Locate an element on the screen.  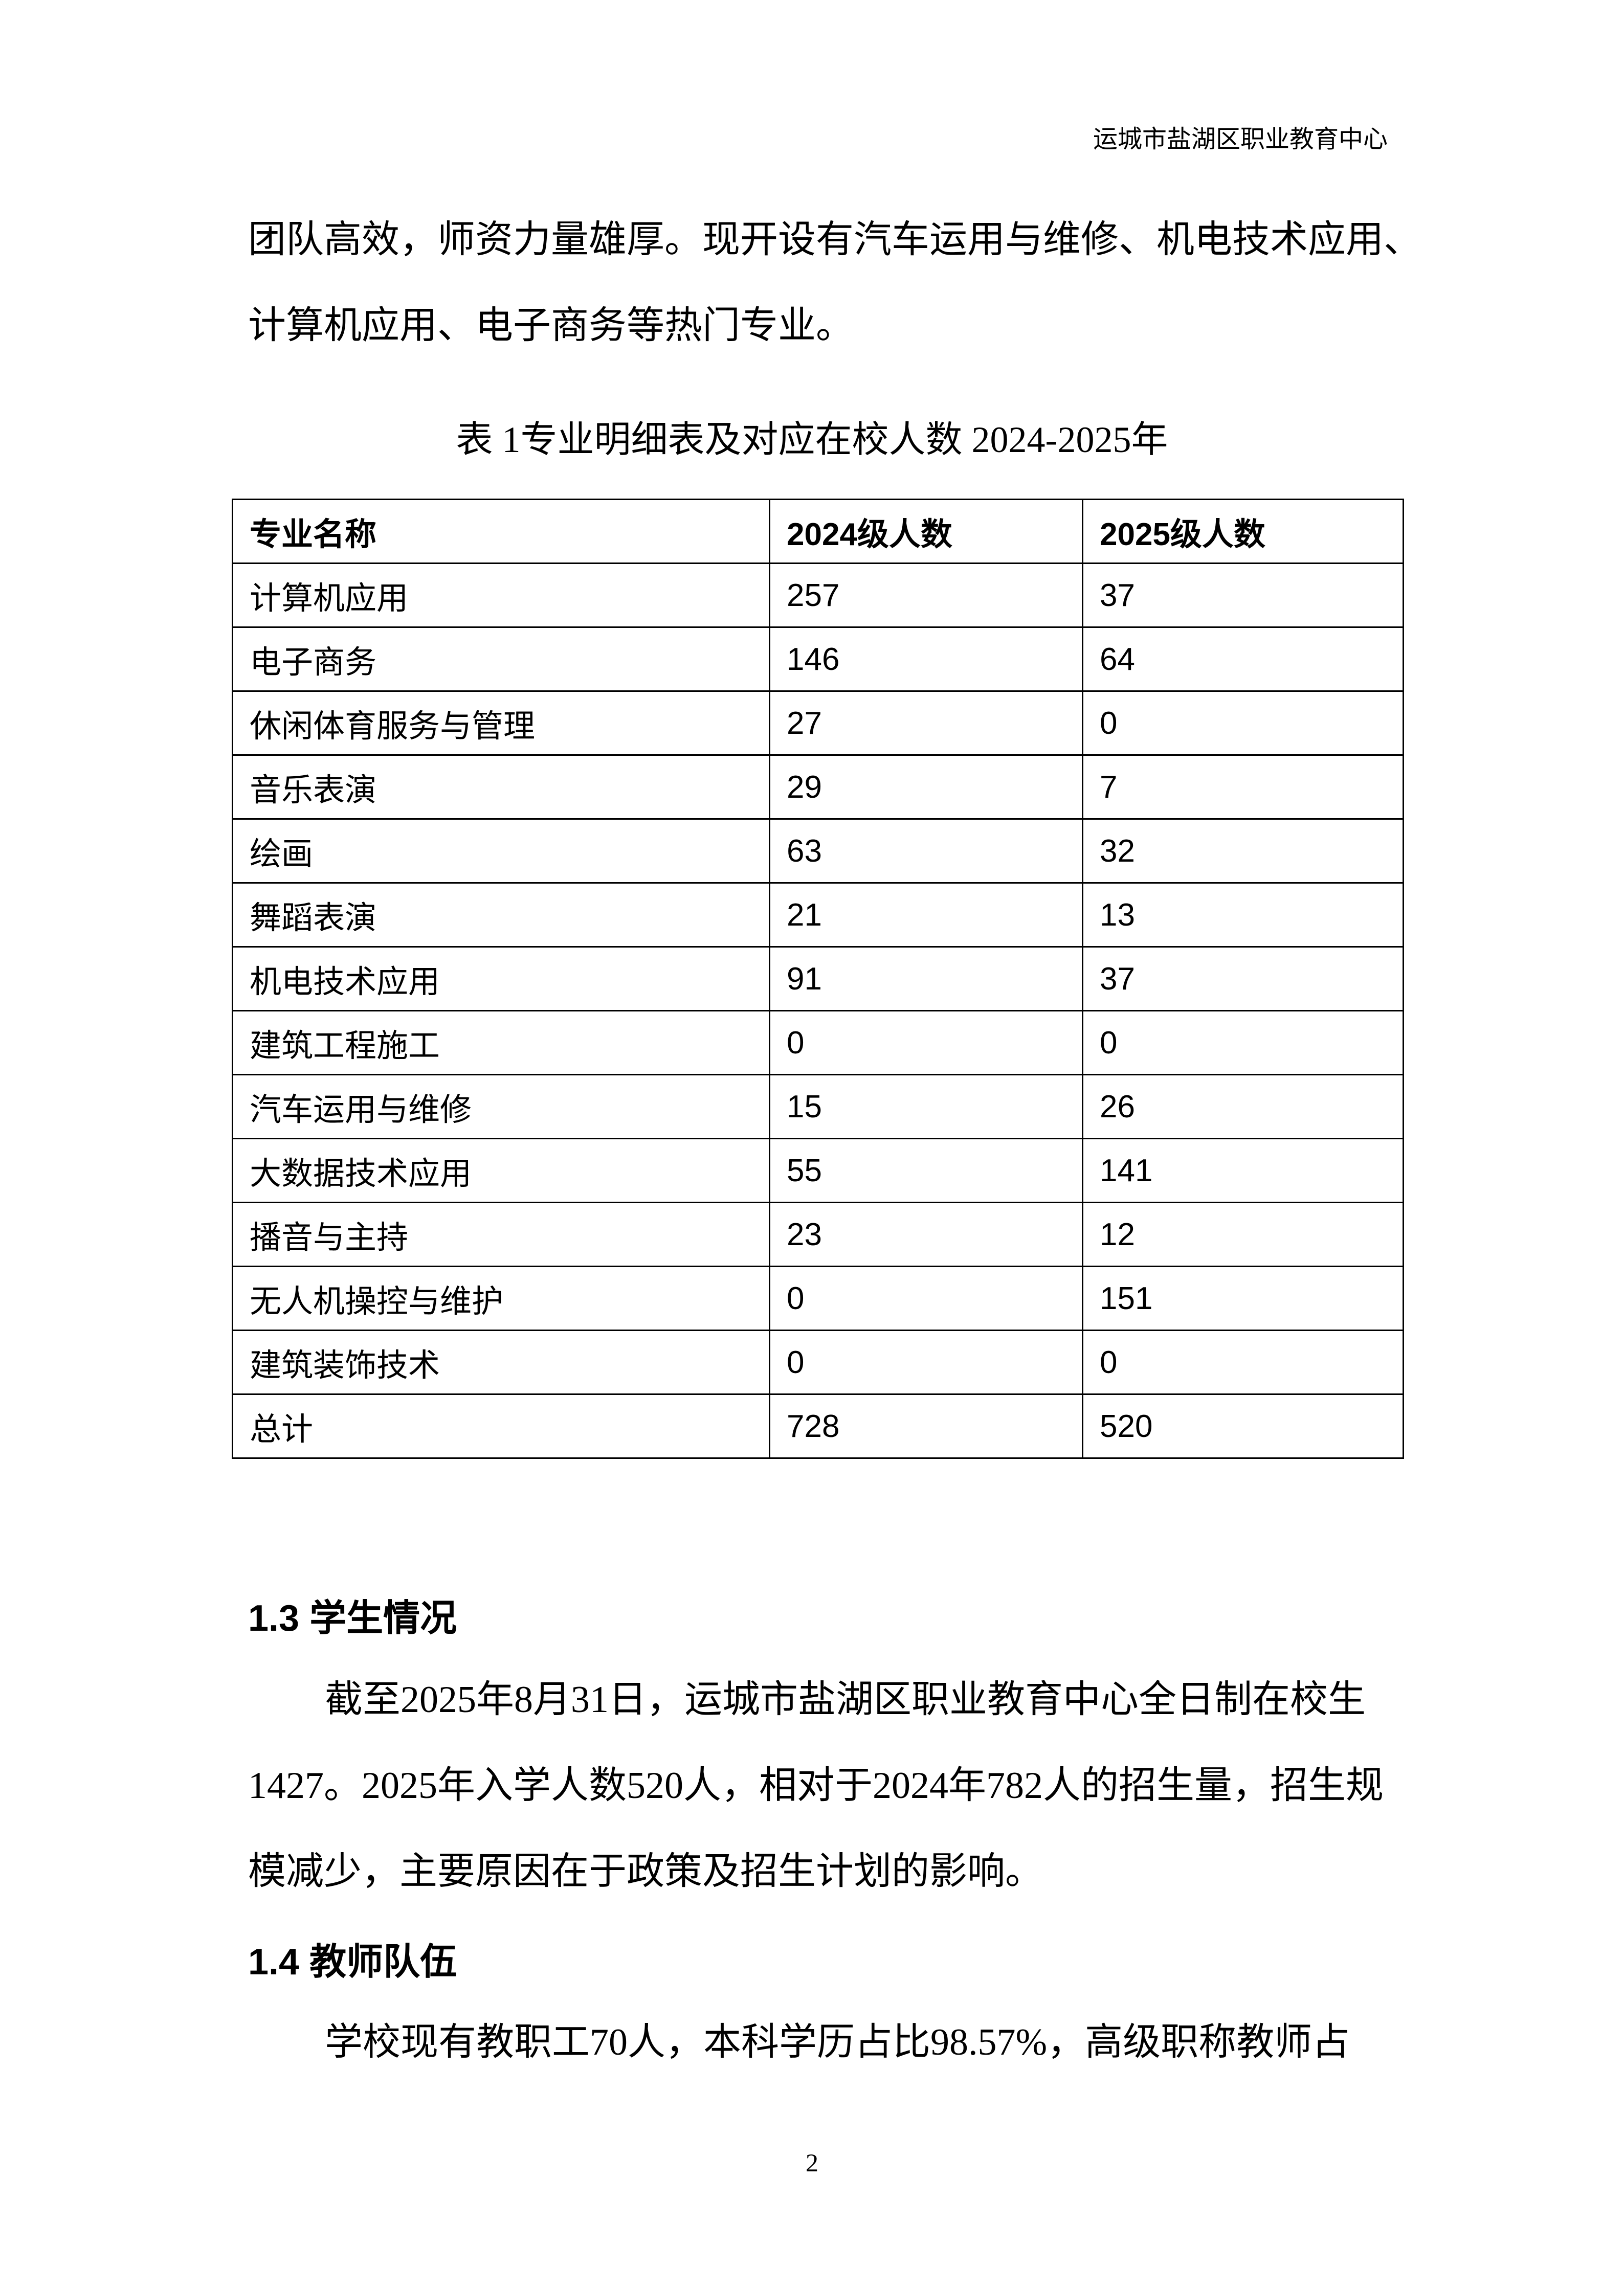
intro-line: 计算机应用、电子商务等热门专业。 is located at coordinates (551, 326).